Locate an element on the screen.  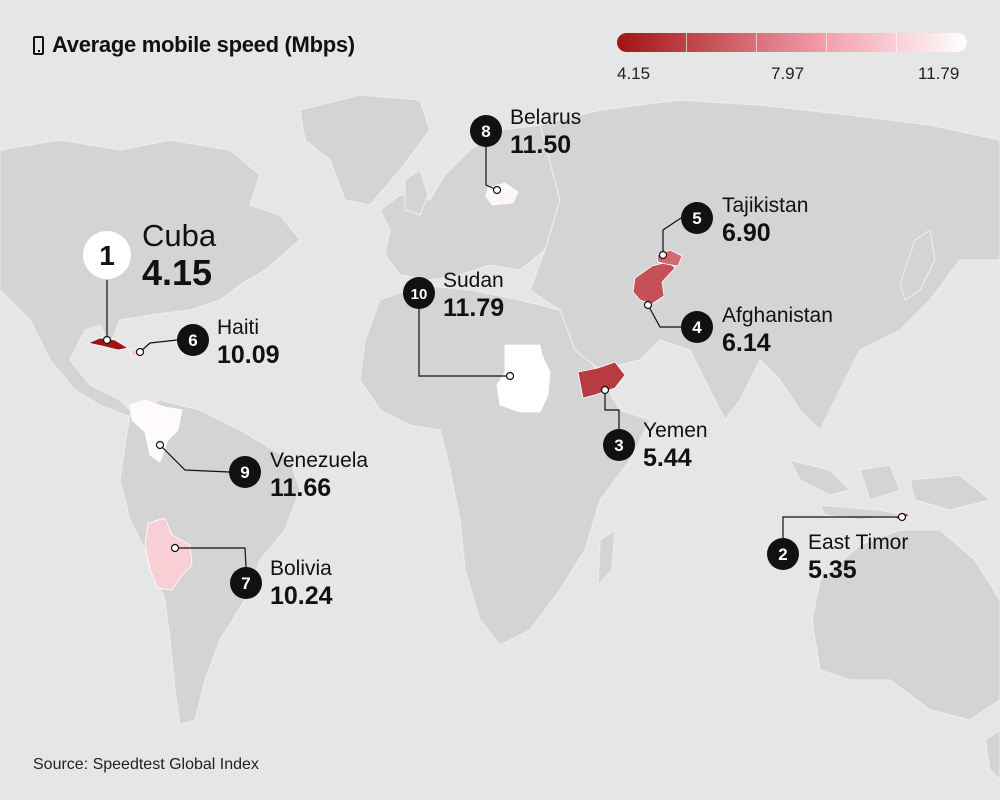
badge-rank-venezuela: 9 is located at coordinates (244, 472).